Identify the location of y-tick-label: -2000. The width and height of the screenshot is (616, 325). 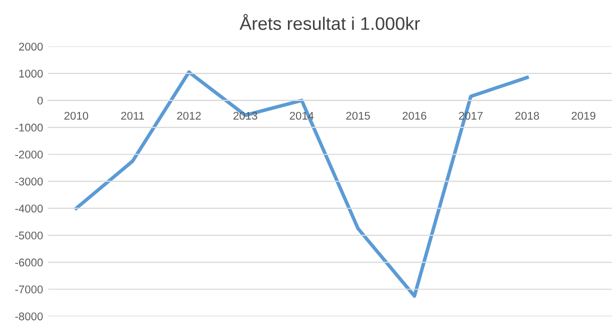
(29, 154).